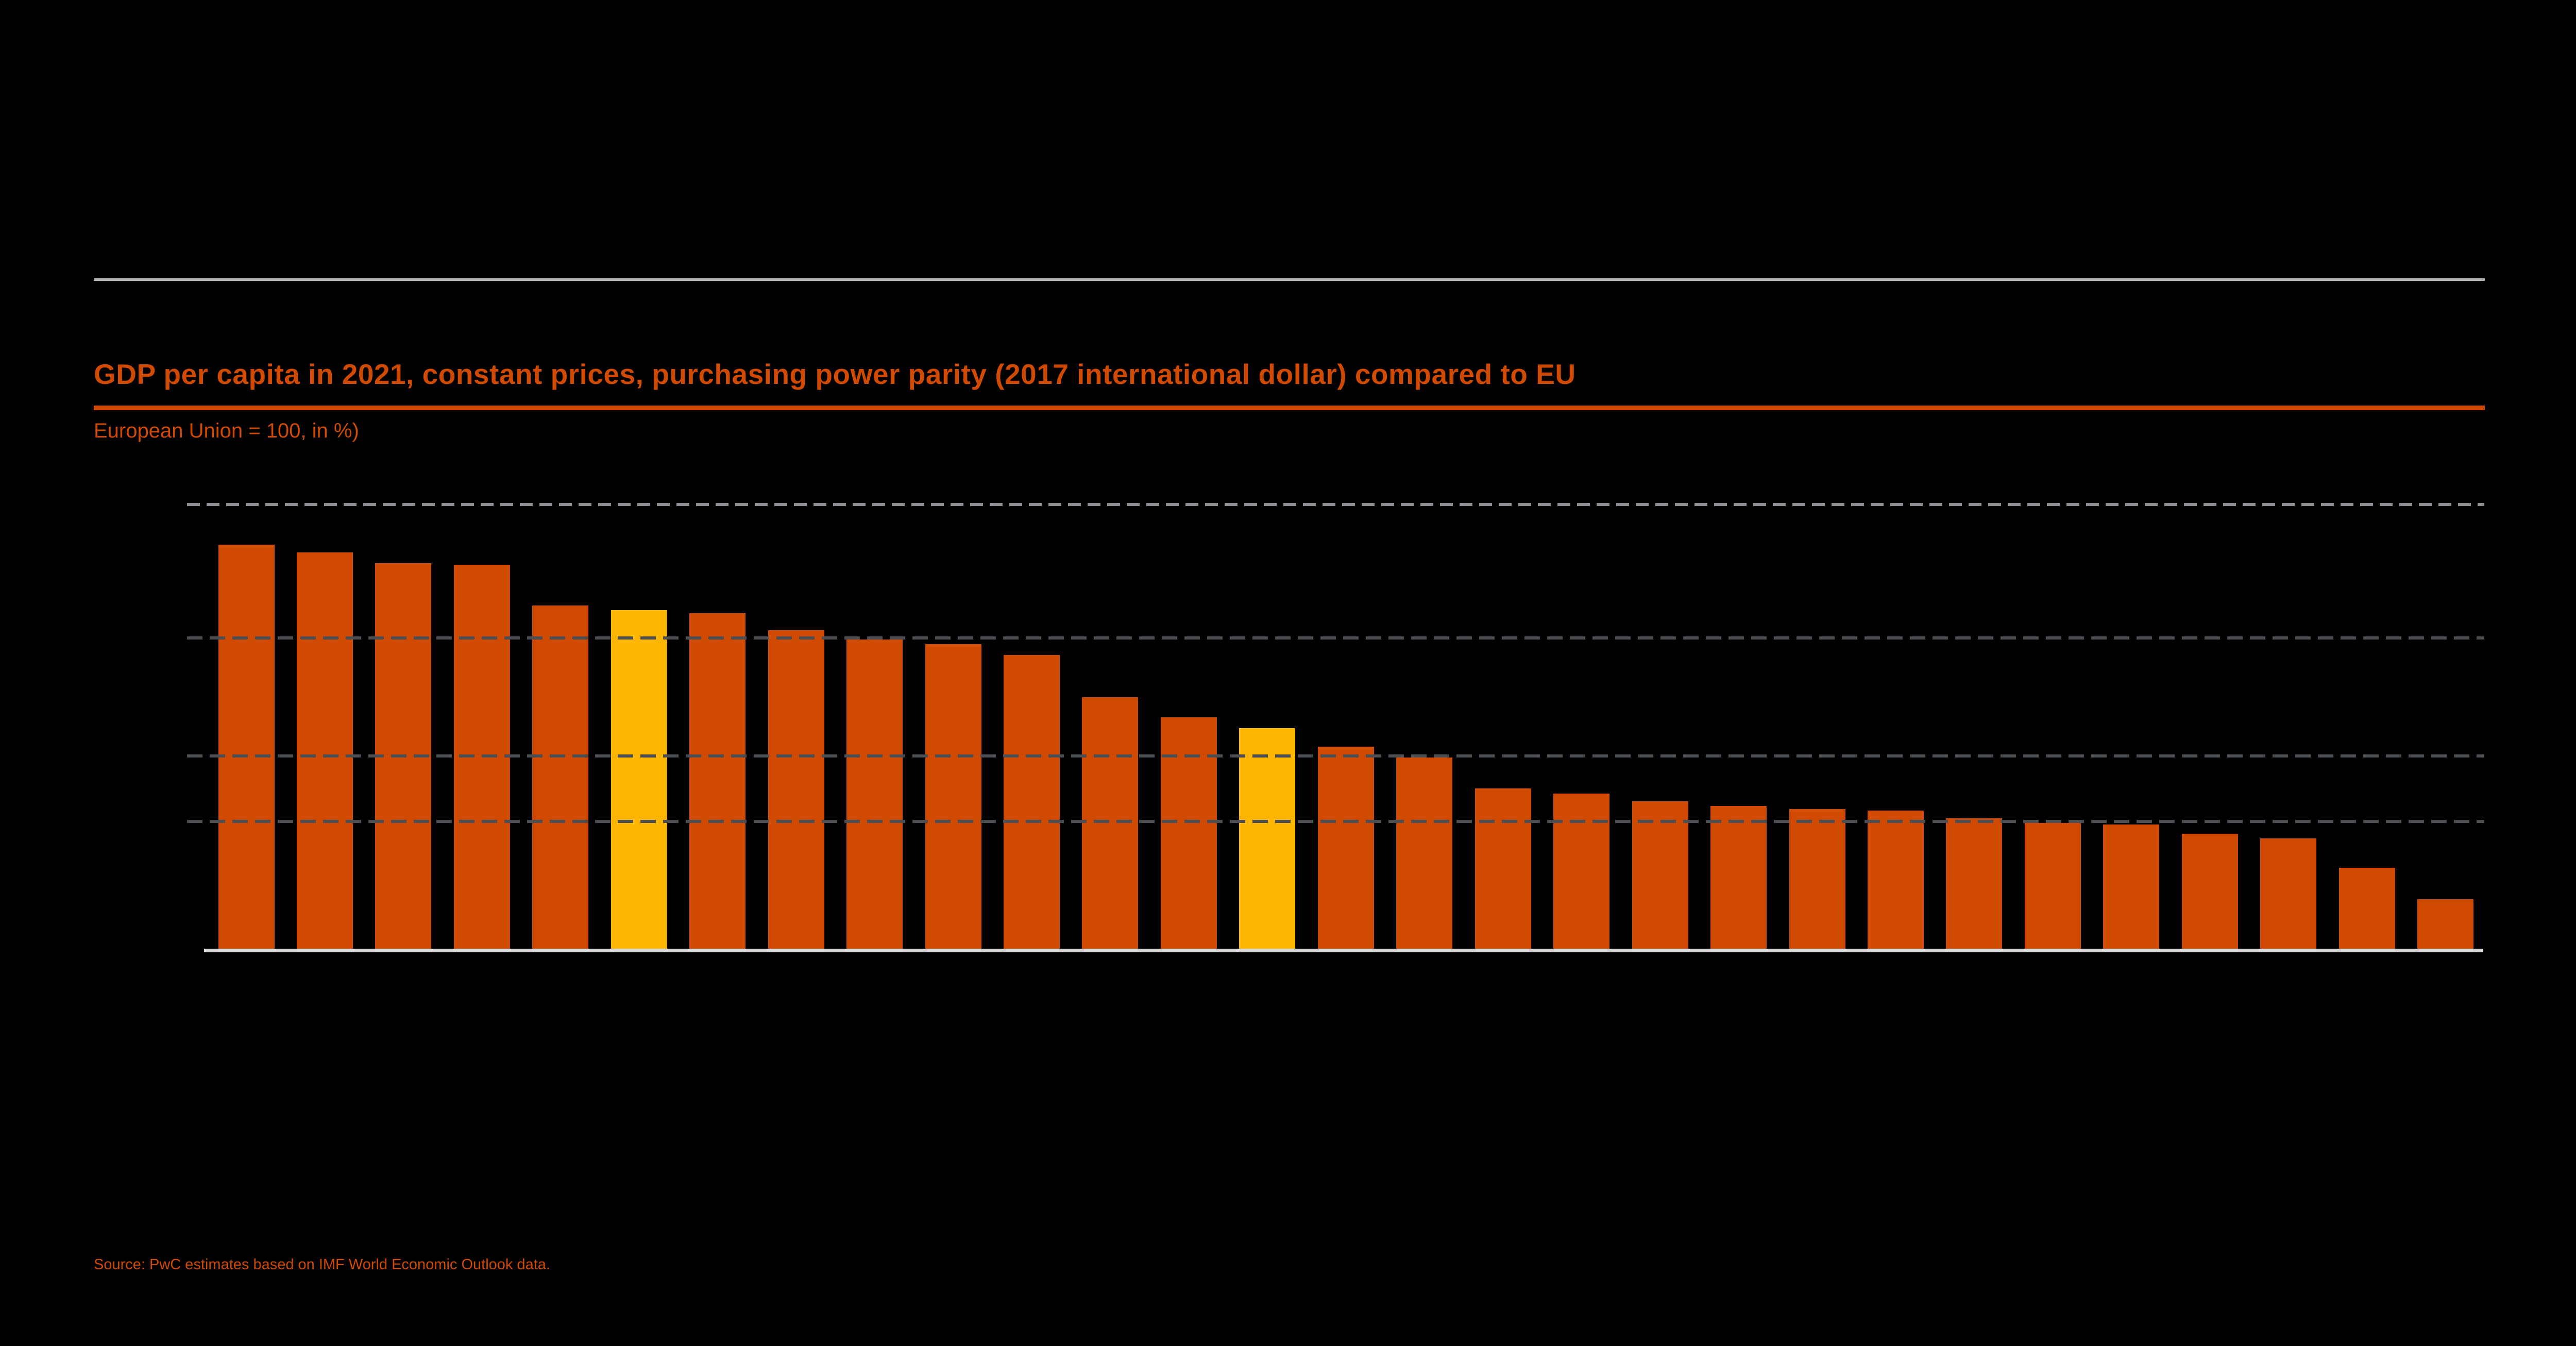 The image size is (2576, 1346). What do you see at coordinates (1343, 950) in the screenshot?
I see `x-axis-baseline` at bounding box center [1343, 950].